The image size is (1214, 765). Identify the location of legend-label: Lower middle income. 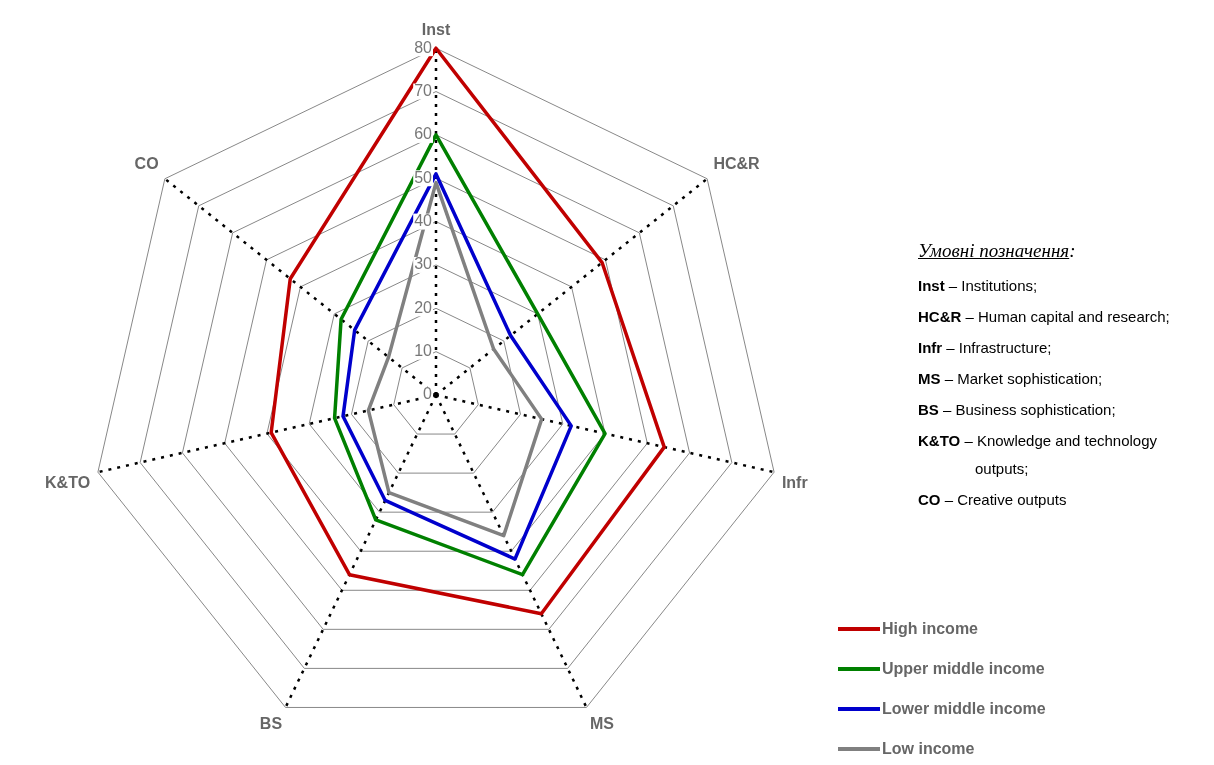
(964, 708).